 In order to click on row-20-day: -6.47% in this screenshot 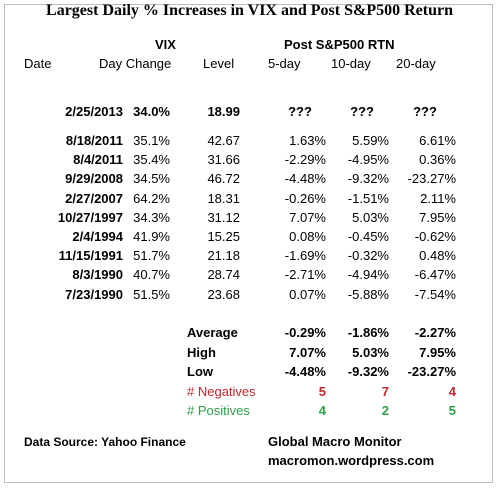, I will do `click(435, 274)`.